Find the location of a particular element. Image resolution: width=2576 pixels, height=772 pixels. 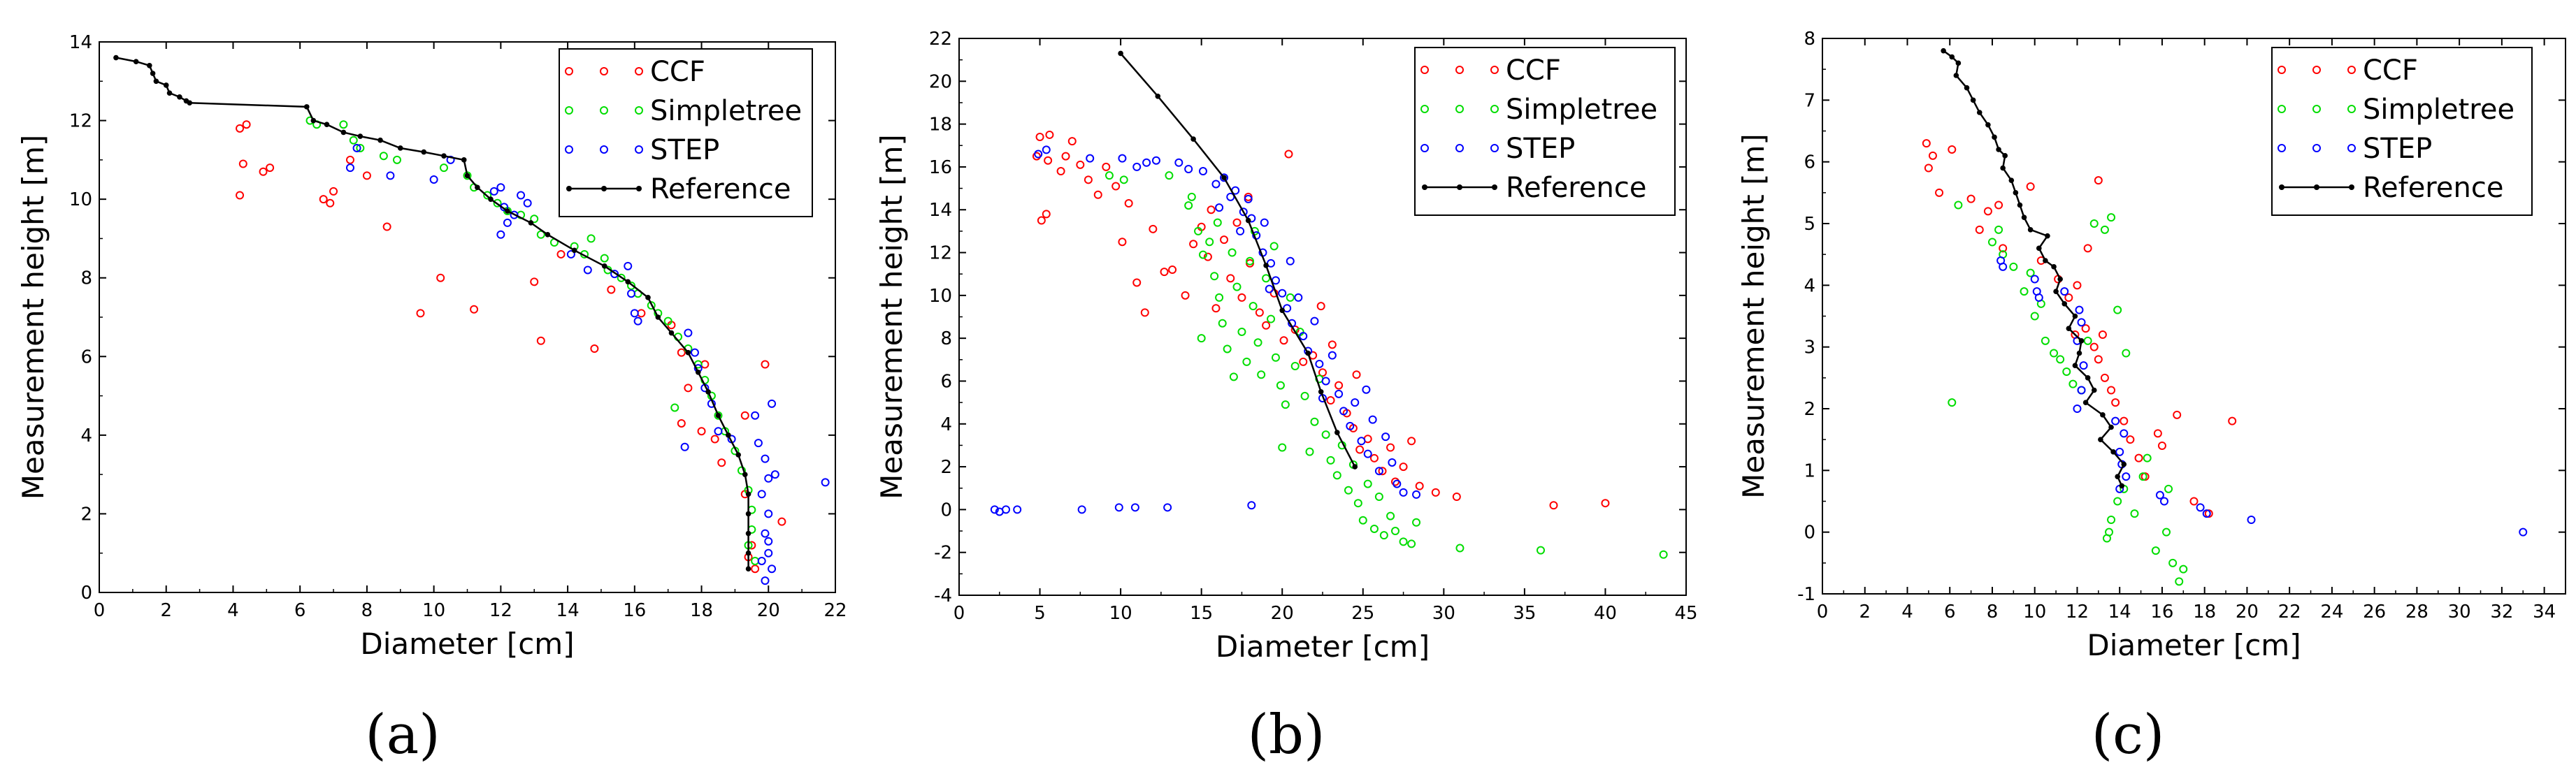

y-tick-label: 8 is located at coordinates (86, 278).